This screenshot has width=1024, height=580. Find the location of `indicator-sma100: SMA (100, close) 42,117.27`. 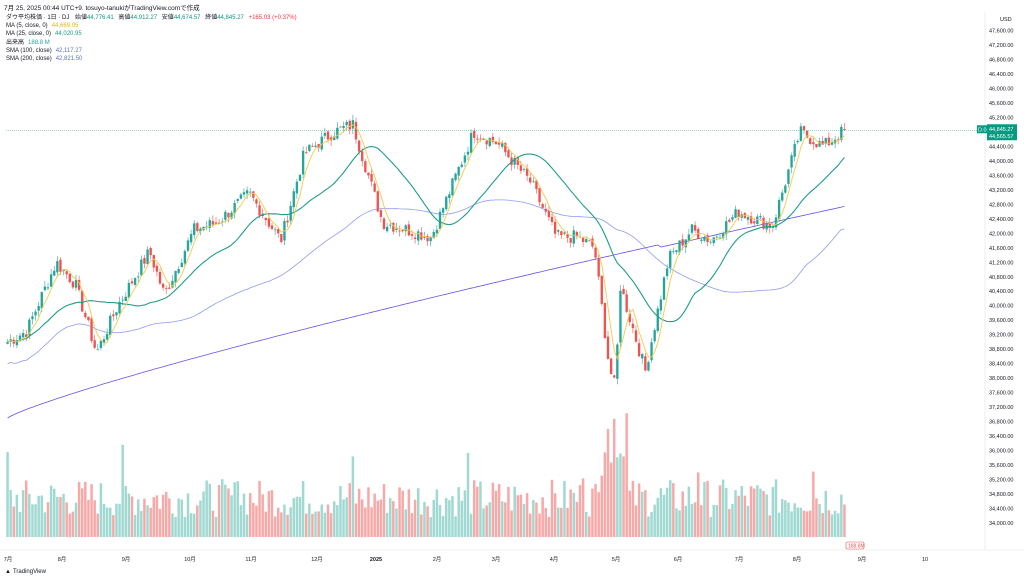

indicator-sma100: SMA (100, close) 42,117.27 is located at coordinates (151, 51).